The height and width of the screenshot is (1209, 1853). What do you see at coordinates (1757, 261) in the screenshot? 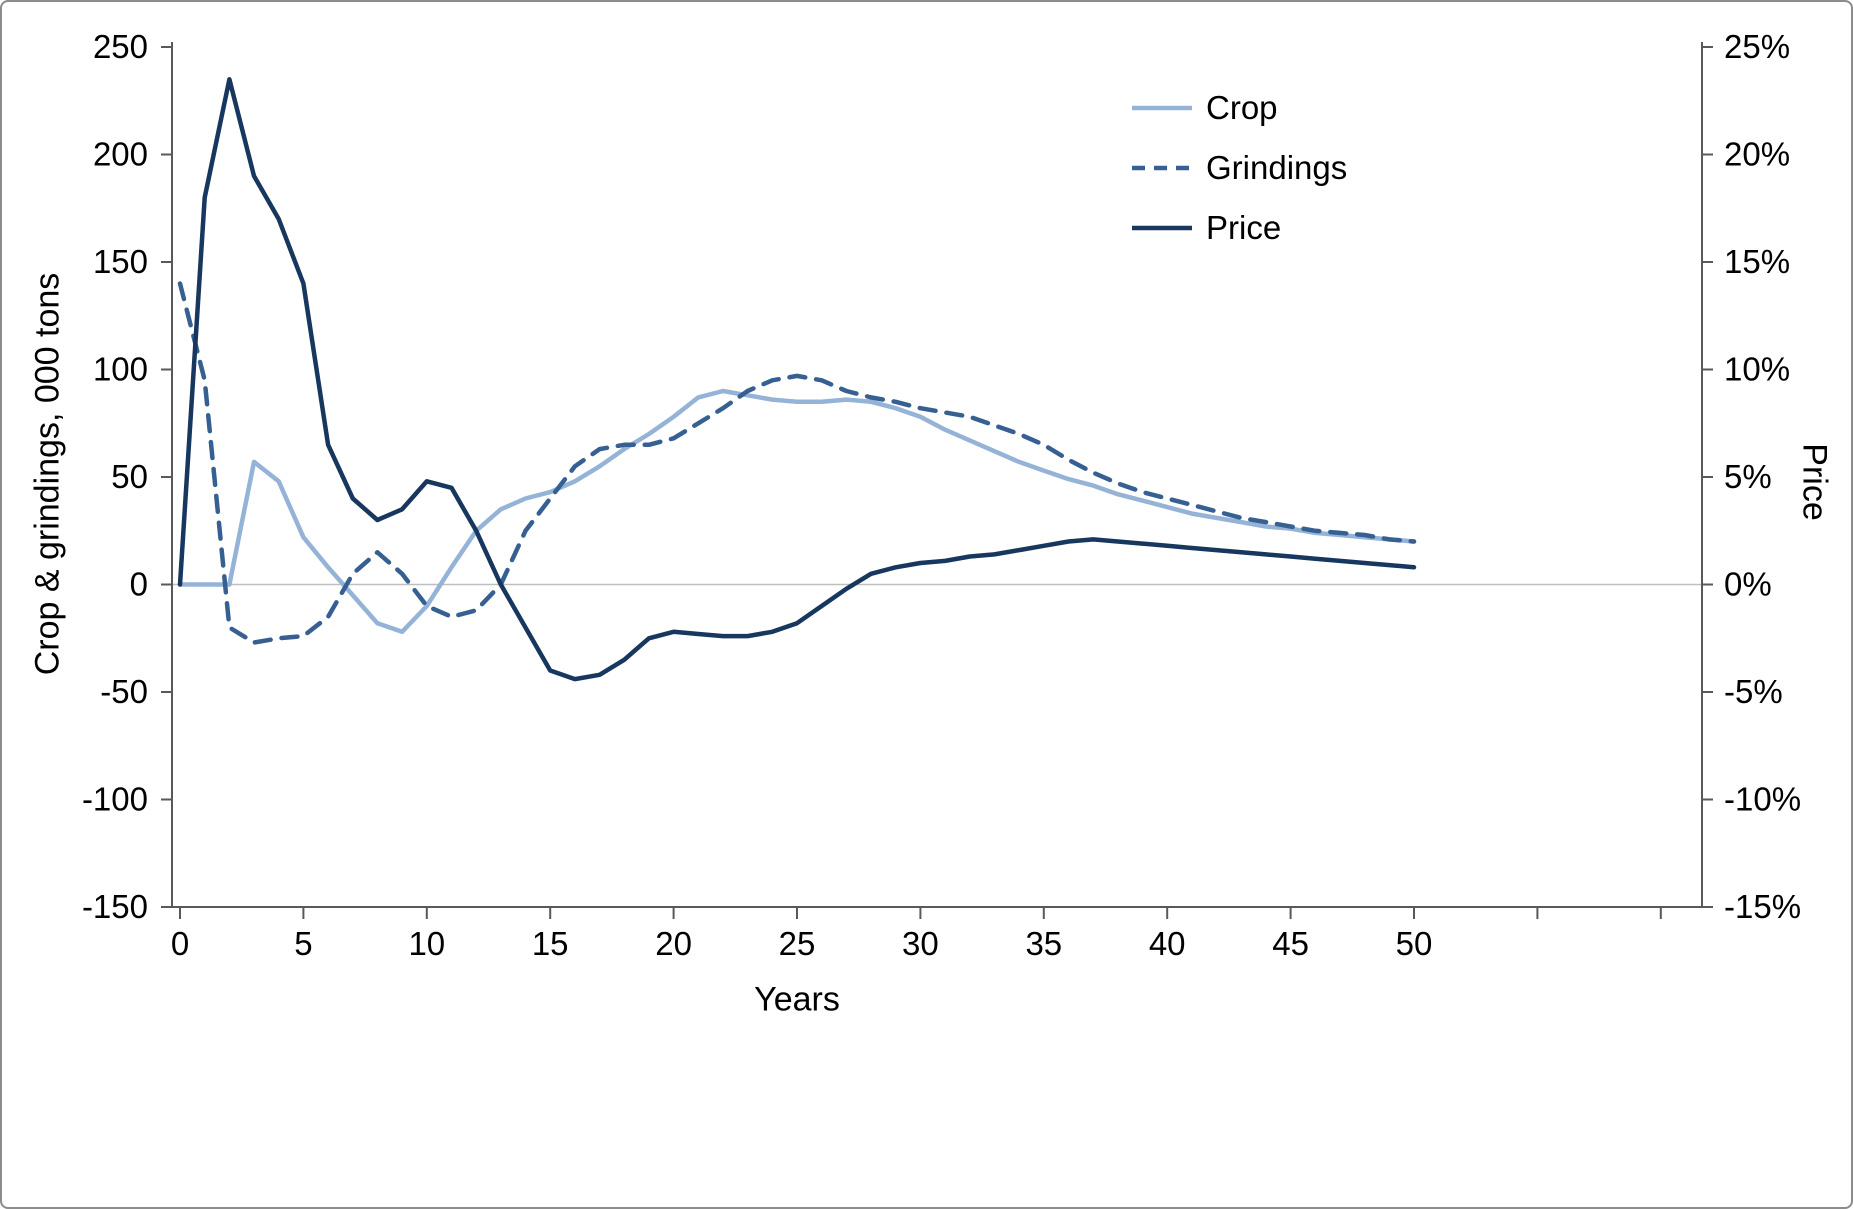
I see `right-axis-tick-label: 15%` at bounding box center [1757, 261].